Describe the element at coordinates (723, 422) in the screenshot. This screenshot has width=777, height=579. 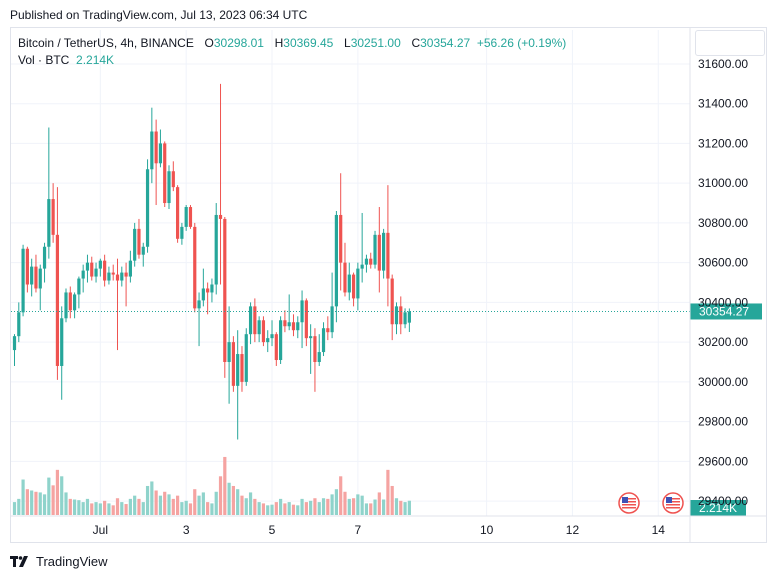
I see `price-tick-label: 29800.00` at that location.